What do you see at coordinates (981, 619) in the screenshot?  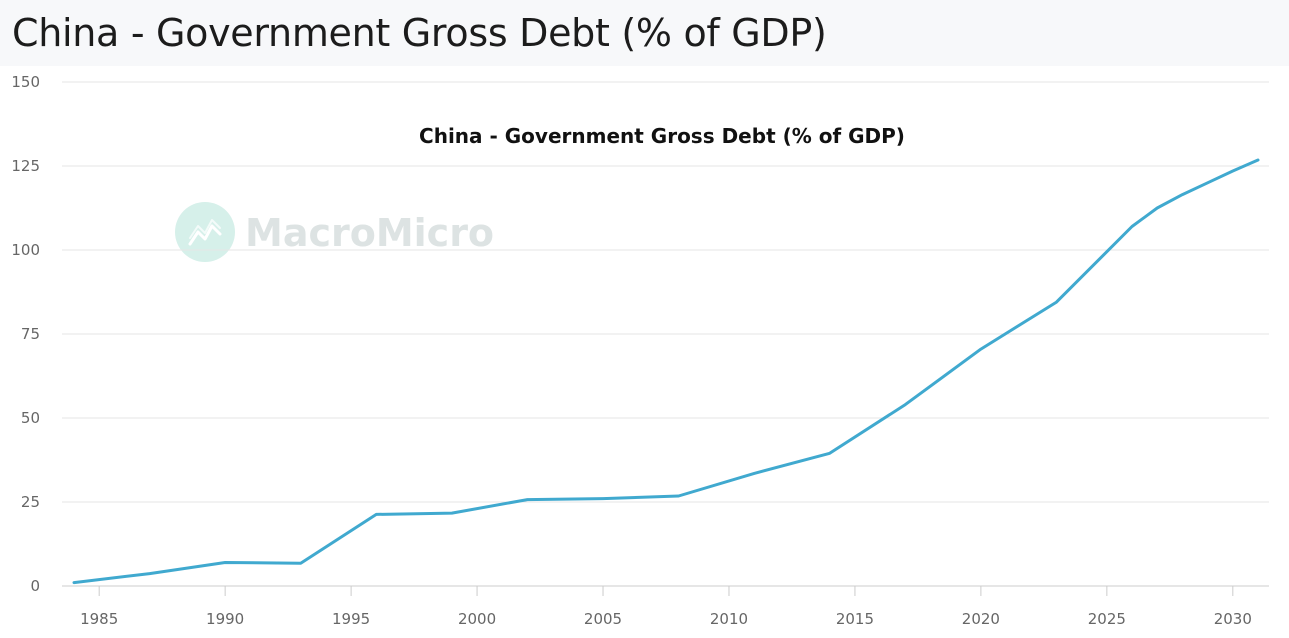 I see `x-tick-label: 2020` at bounding box center [981, 619].